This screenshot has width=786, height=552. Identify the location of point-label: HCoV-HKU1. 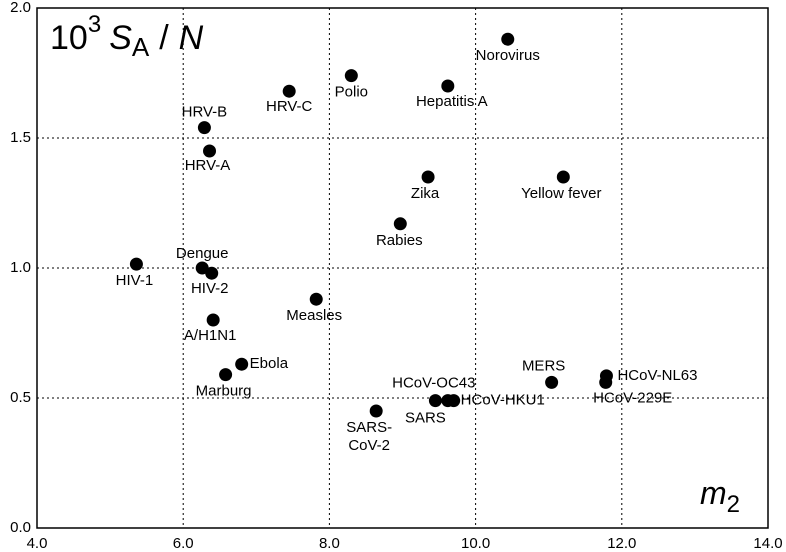
(503, 400).